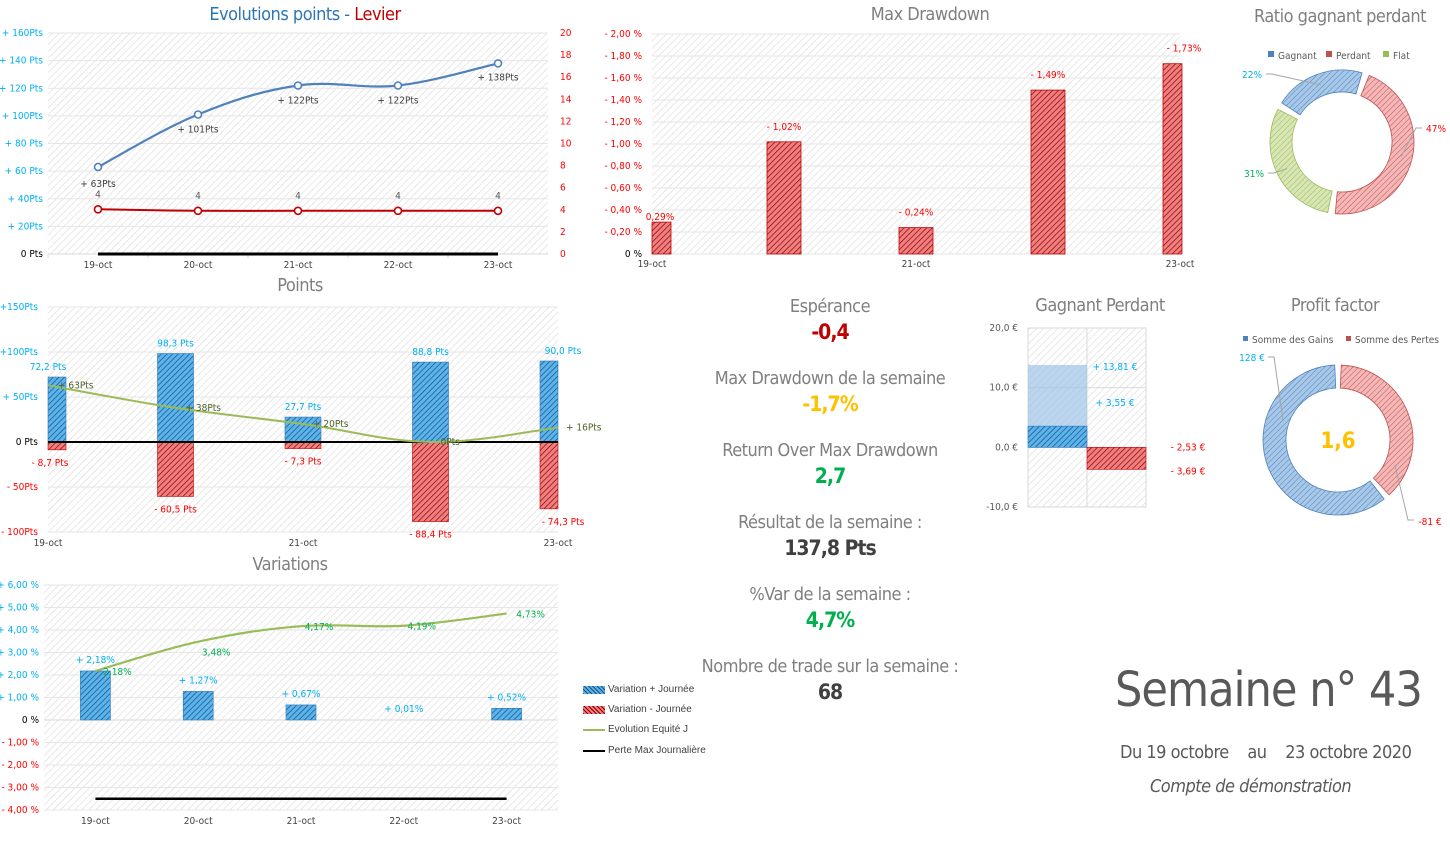 Image resolution: width=1450 pixels, height=844 pixels. I want to click on y-tick: + 2,00 %, so click(19, 675).